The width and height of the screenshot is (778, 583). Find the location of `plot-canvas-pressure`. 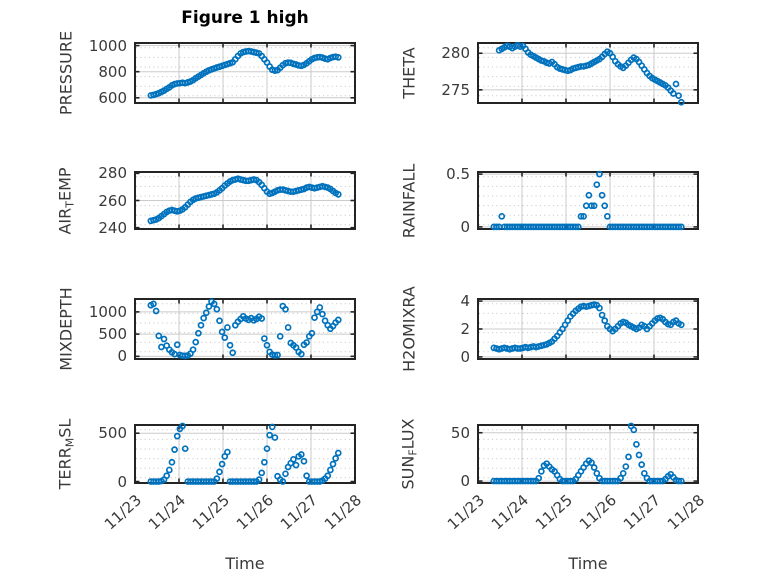

plot-canvas-pressure is located at coordinates (245, 73).